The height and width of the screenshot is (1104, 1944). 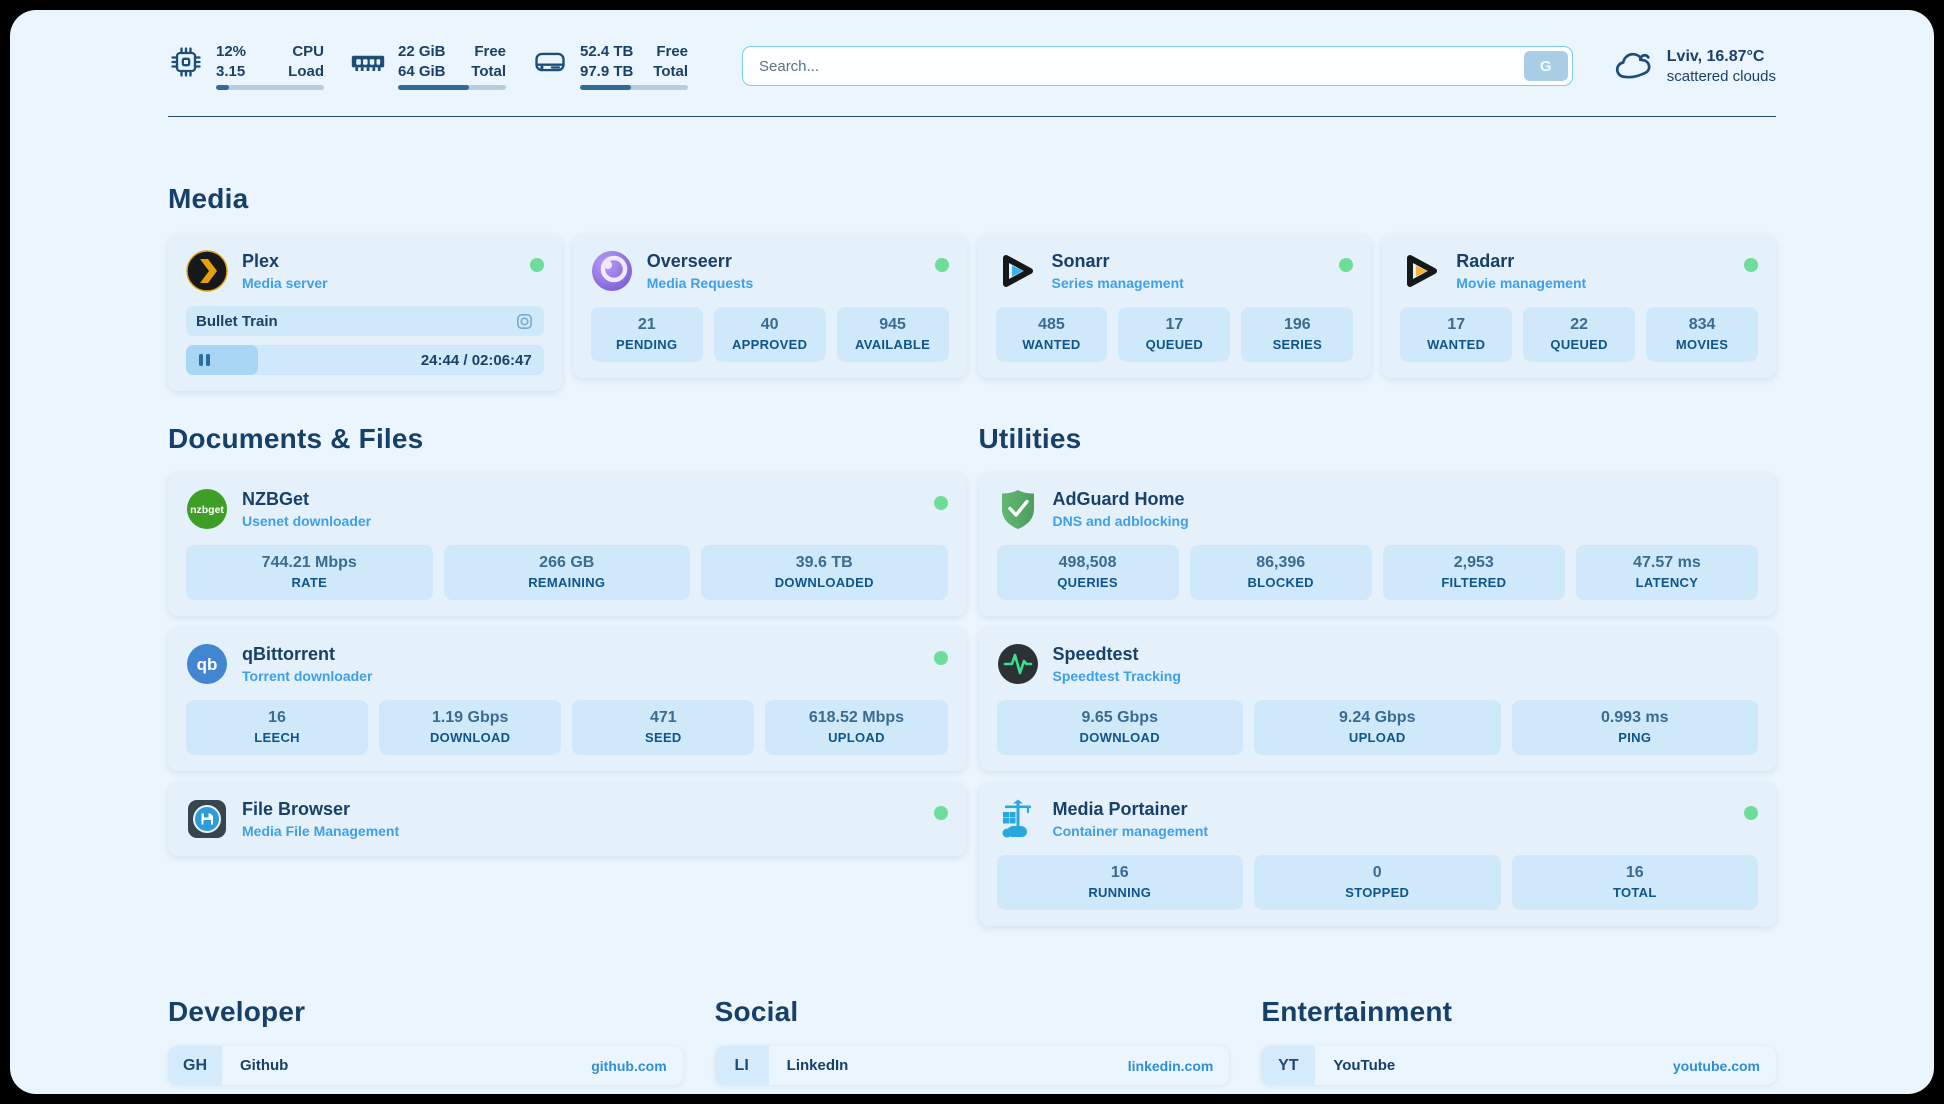 I want to click on stat-total: 16 TOTAL, so click(x=1634, y=882).